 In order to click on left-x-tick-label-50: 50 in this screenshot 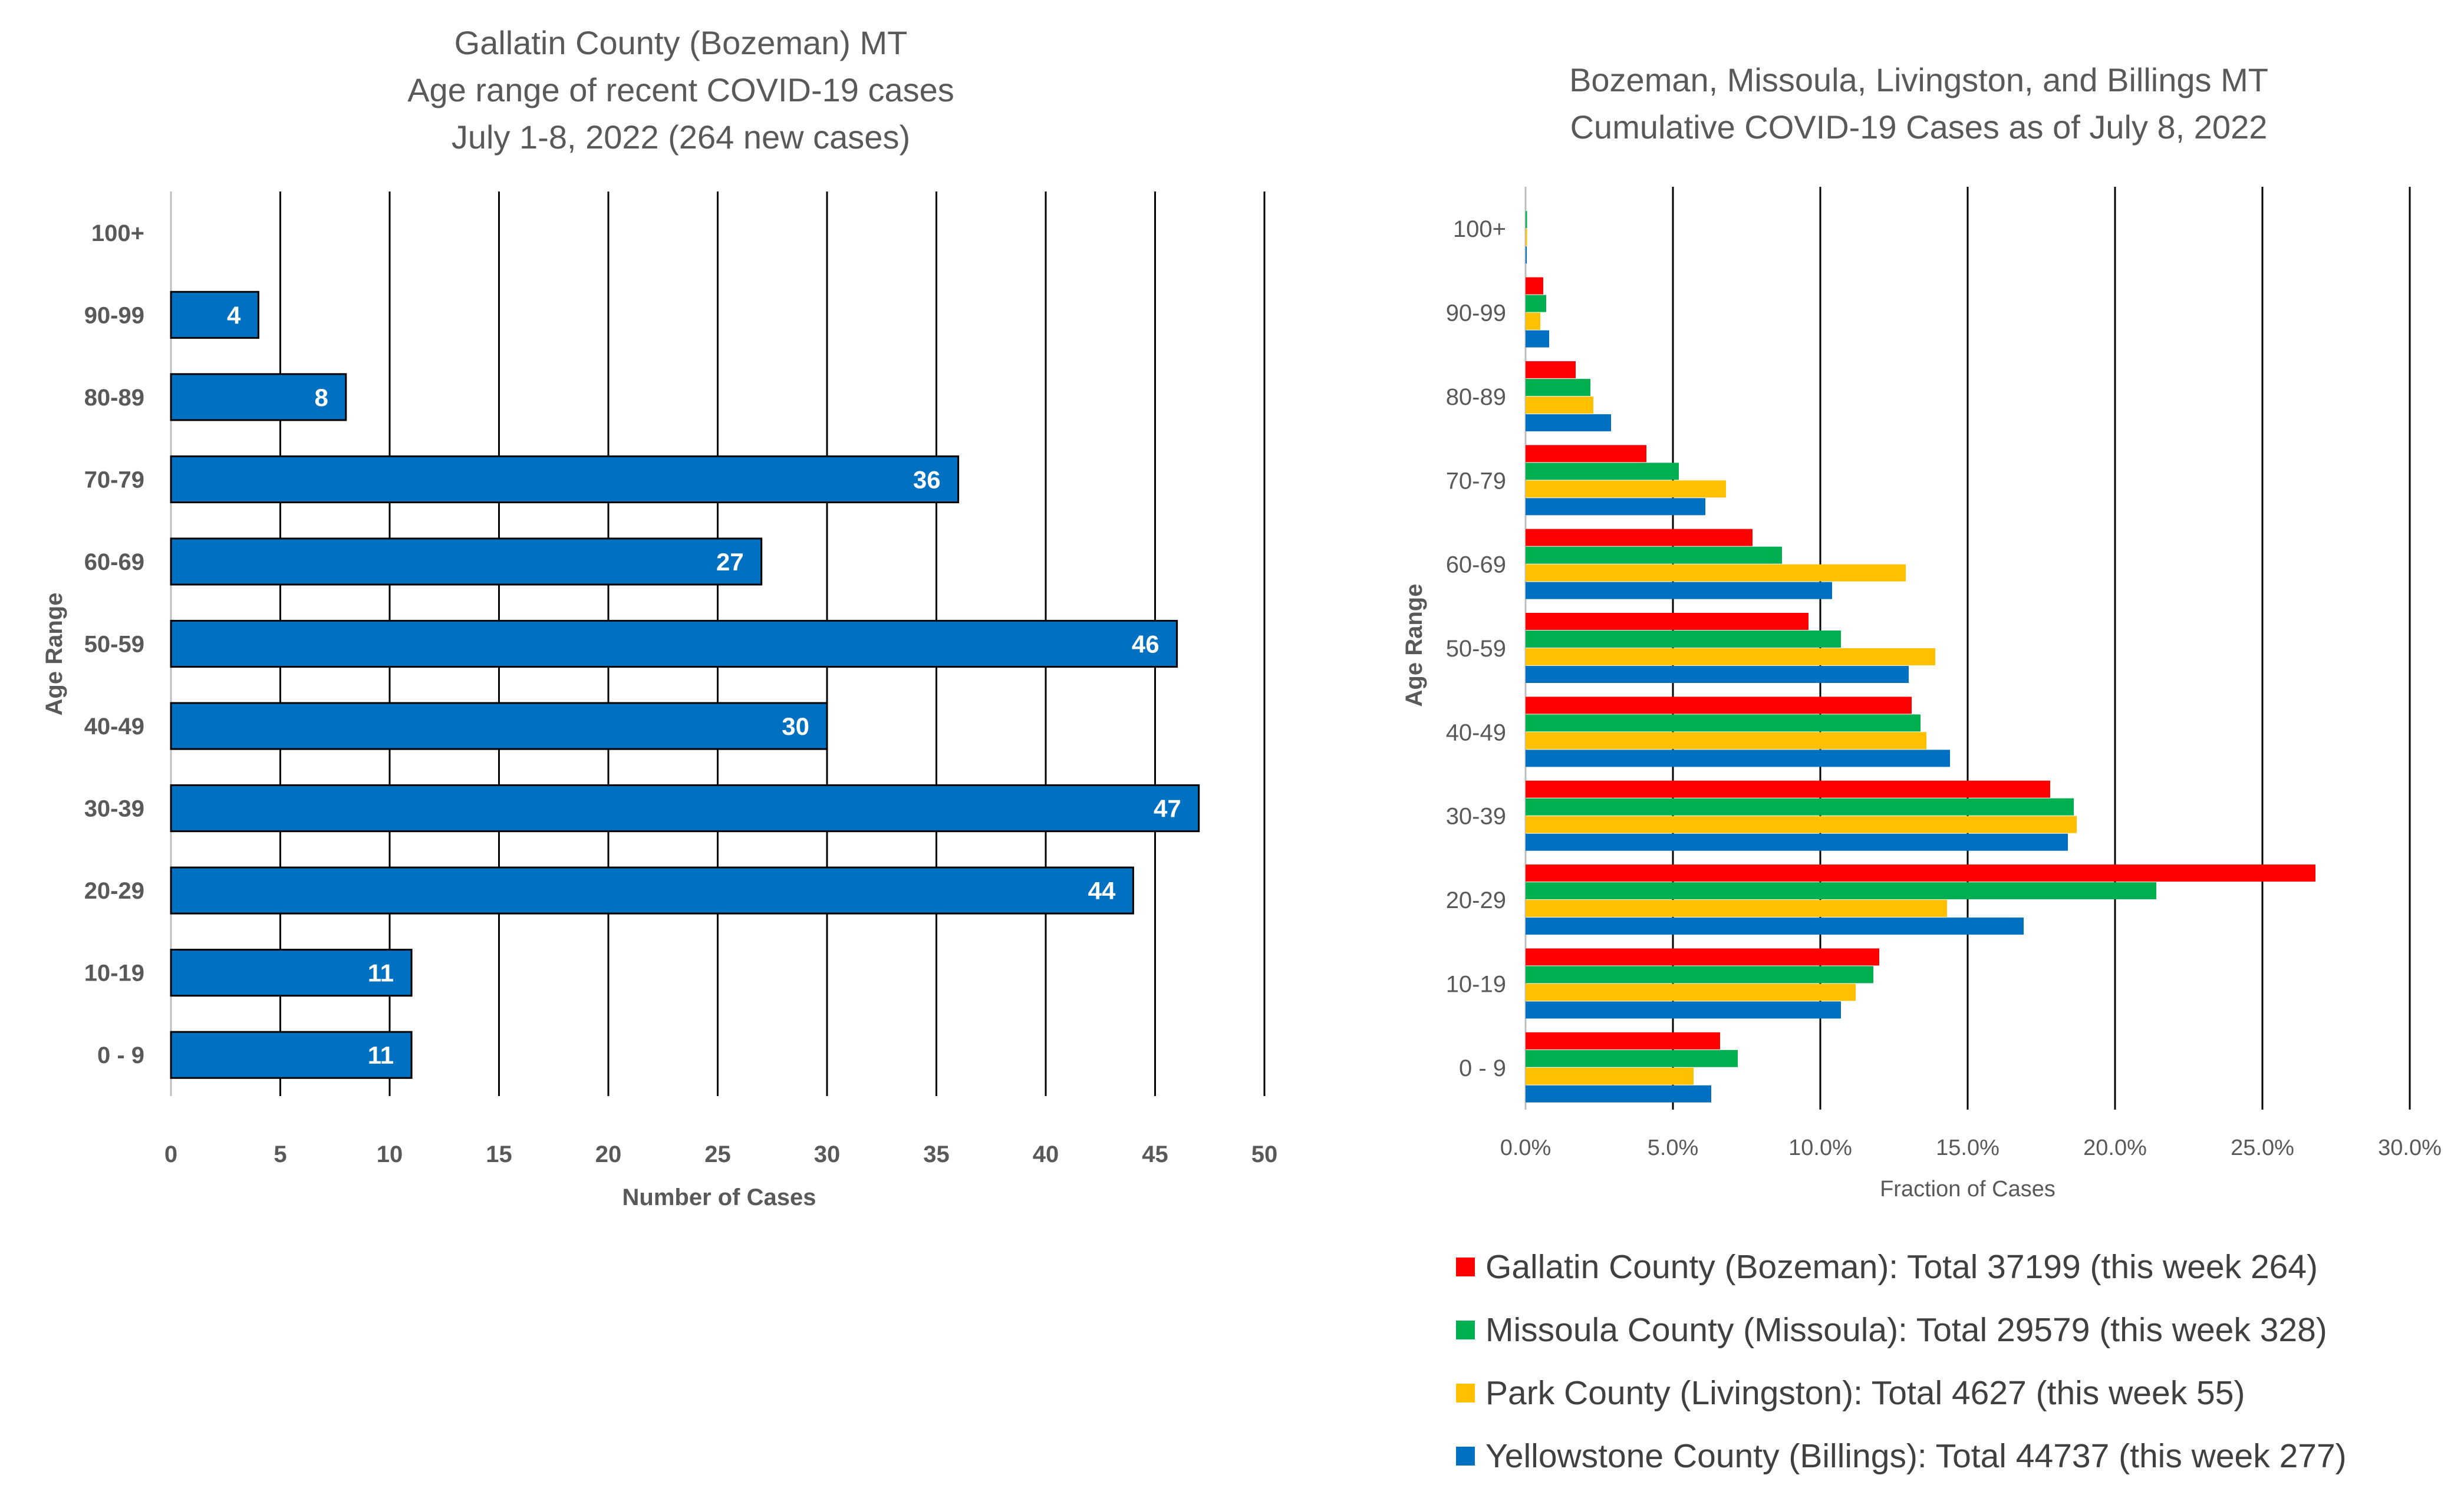, I will do `click(1264, 1154)`.